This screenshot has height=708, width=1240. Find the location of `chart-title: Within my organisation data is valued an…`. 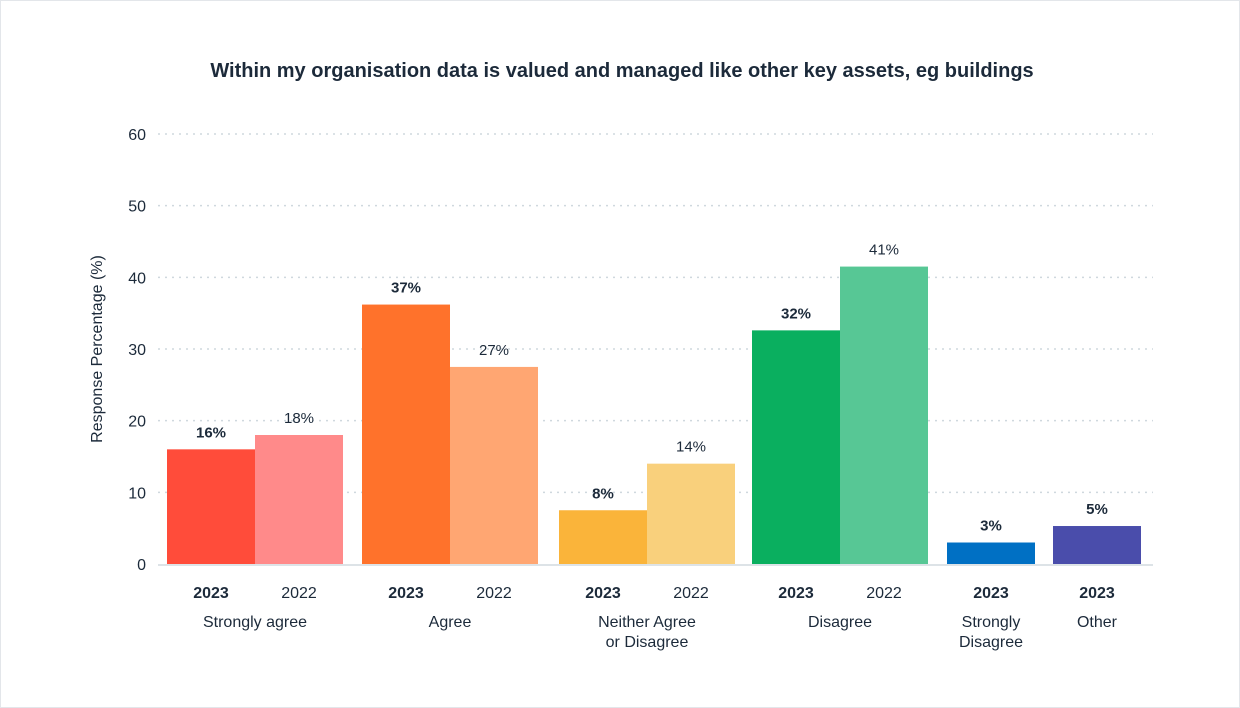

chart-title: Within my organisation data is valued an… is located at coordinates (621, 71).